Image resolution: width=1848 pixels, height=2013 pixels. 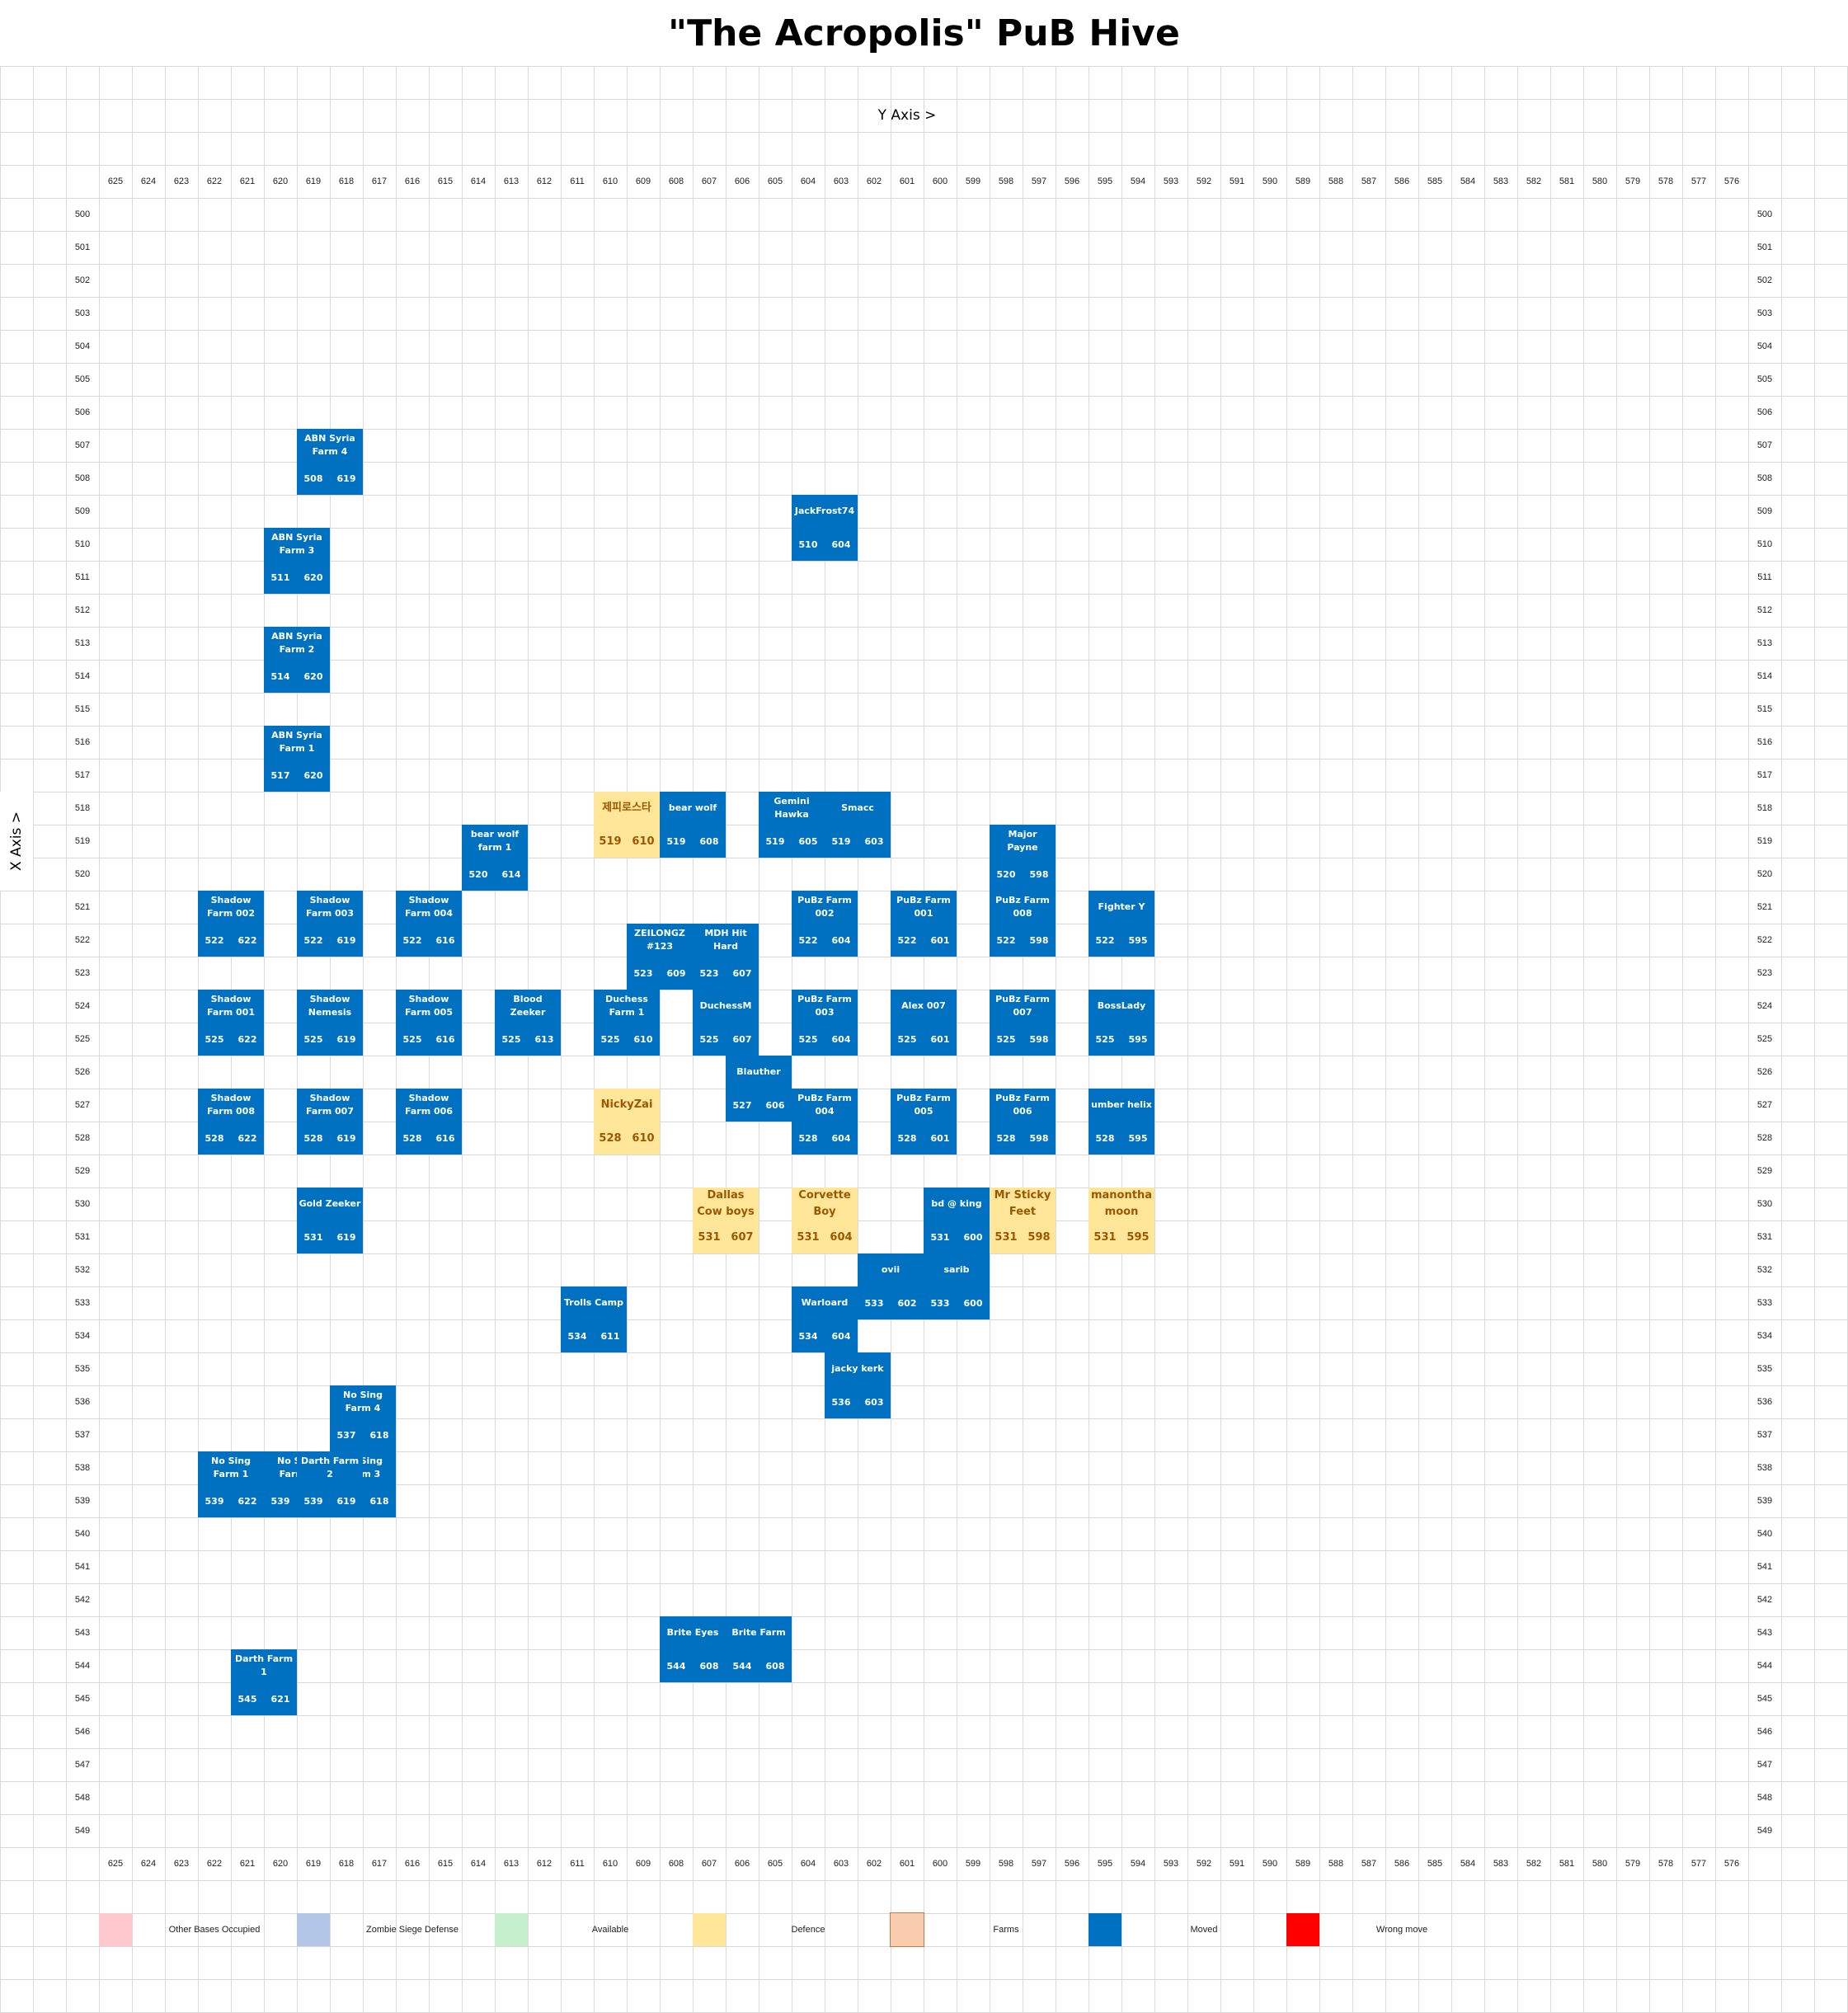 What do you see at coordinates (297, 759) in the screenshot?
I see `base-tile: ABN Syria Farm 1 517 620` at bounding box center [297, 759].